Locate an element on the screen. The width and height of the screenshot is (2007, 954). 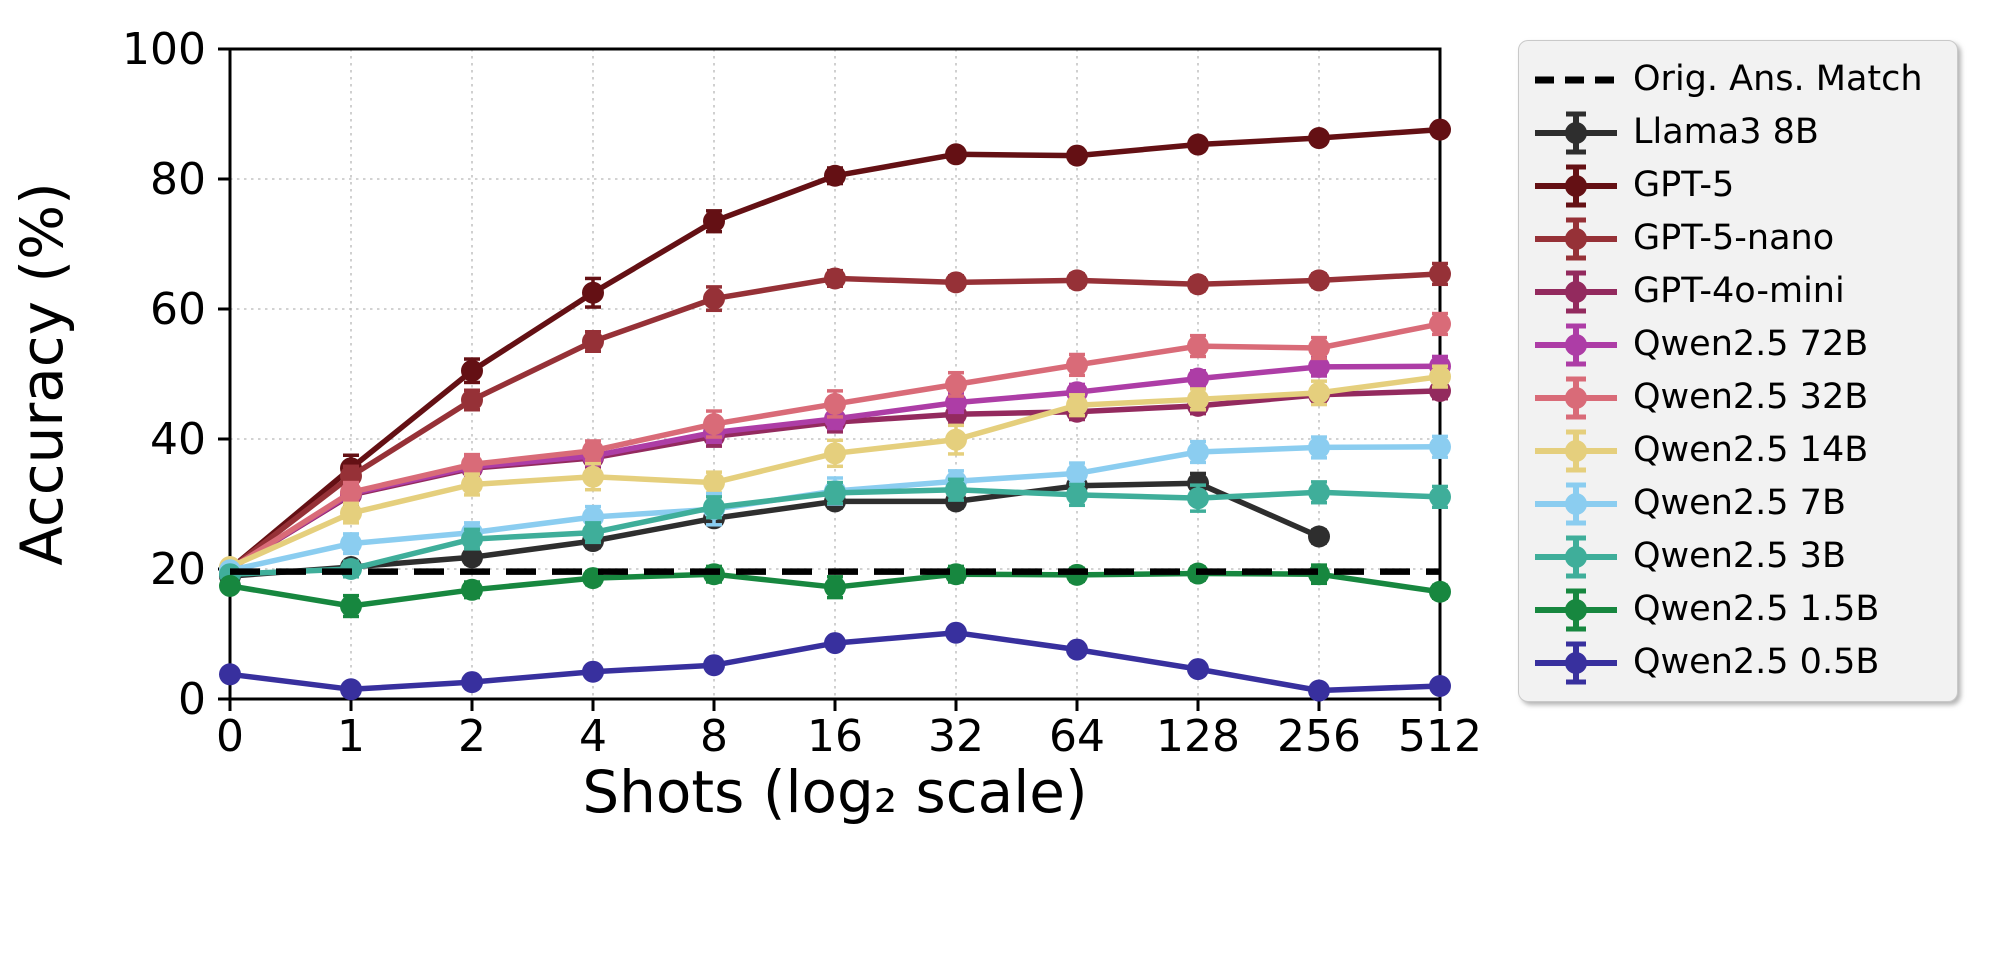
legend-item-qwen2-5-0-5b: Qwen2.5 0.5B is located at coordinates (1737, 662).